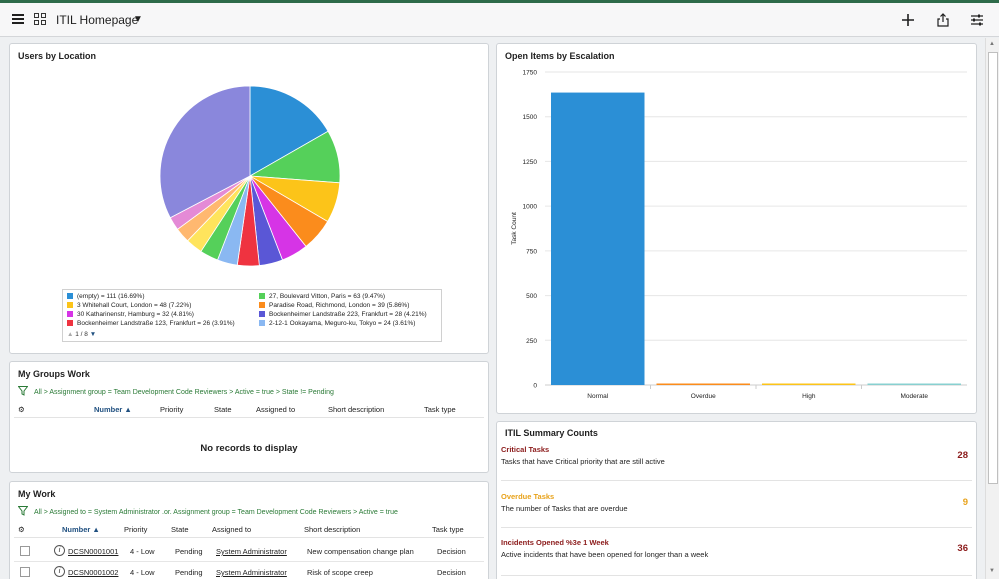 The image size is (999, 579). Describe the element at coordinates (57, 56) in the screenshot. I see `panel-title: Users by Location` at that location.